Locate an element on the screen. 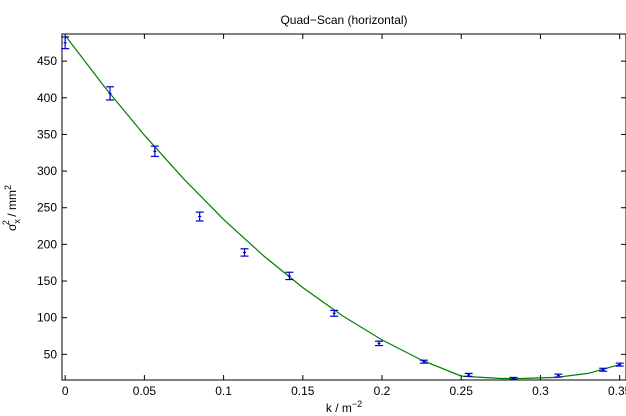  y-tick-label: 50 is located at coordinates (51, 354).